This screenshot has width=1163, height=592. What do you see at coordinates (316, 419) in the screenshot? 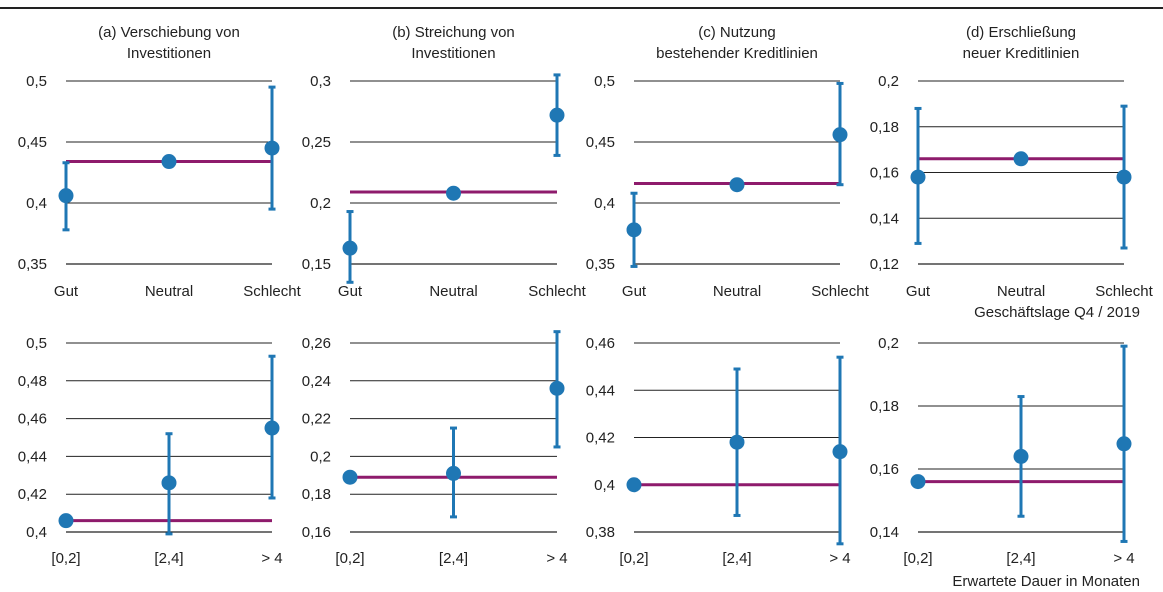
I see `y-tick-label: 0,22` at bounding box center [316, 419].